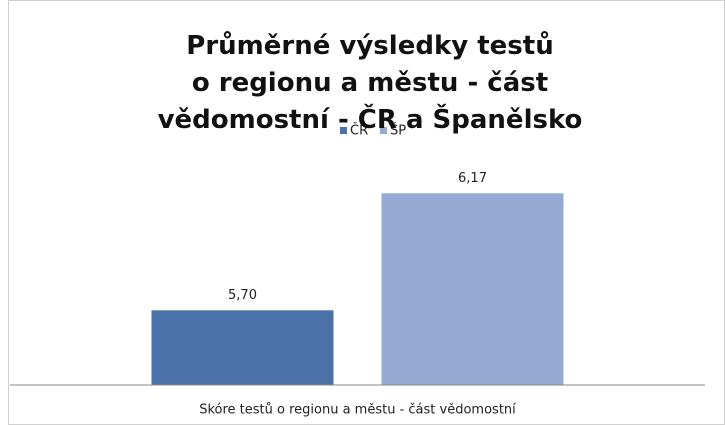  What do you see at coordinates (359, 131) in the screenshot?
I see `legend-label: ČR` at bounding box center [359, 131].